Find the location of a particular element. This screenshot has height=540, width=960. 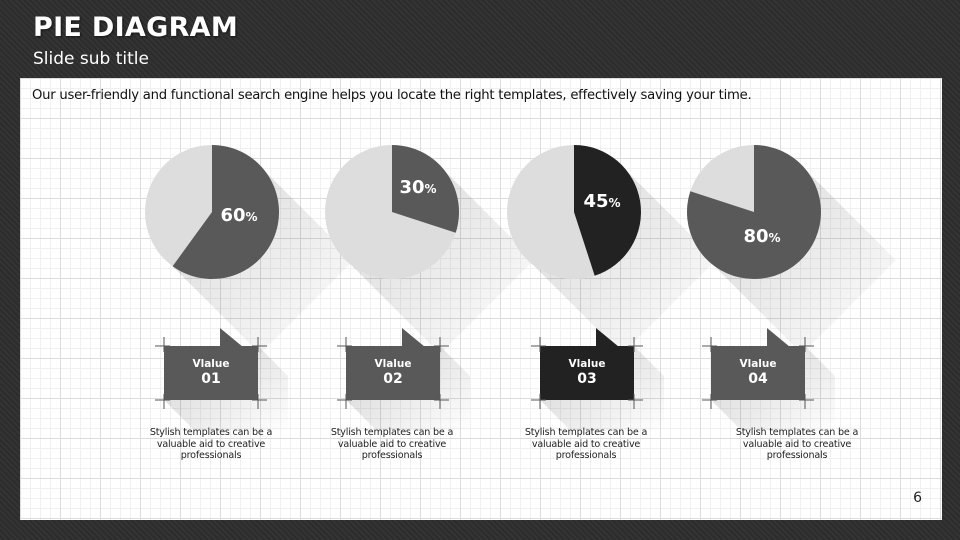

slide-title: PIE DIAGRAM is located at coordinates (136, 27).